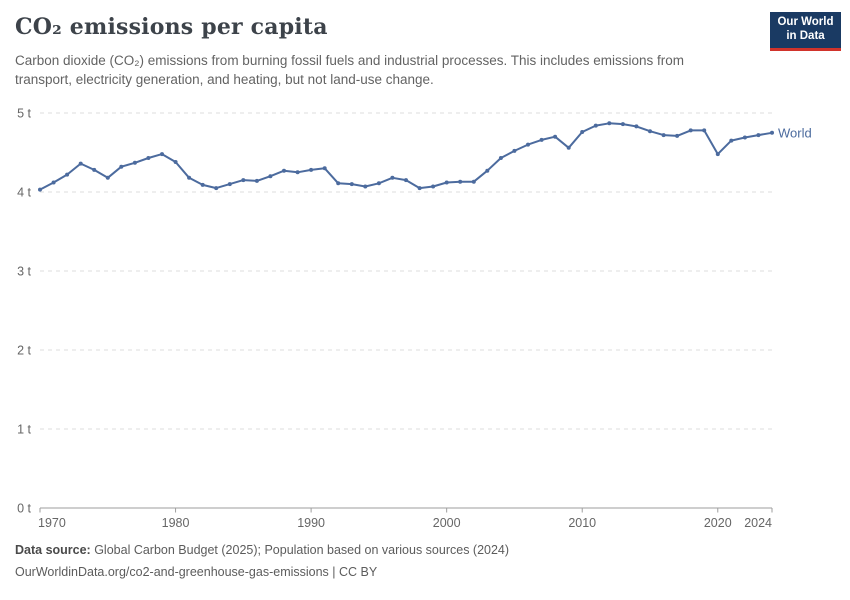 Image resolution: width=850 pixels, height=600 pixels. Describe the element at coordinates (53, 550) in the screenshot. I see `data-source-label: Data source:` at that location.